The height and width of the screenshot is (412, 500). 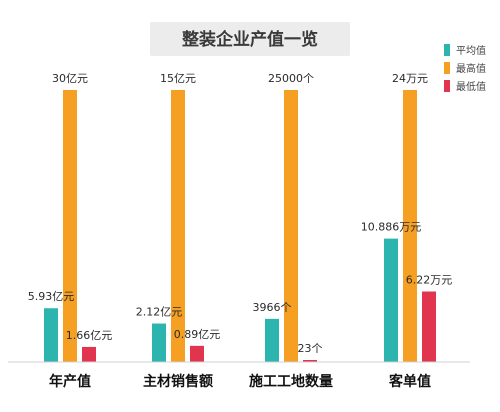 What do you see at coordinates (429, 280) in the screenshot?
I see `value-label-min-3: 6.22万元` at bounding box center [429, 280].